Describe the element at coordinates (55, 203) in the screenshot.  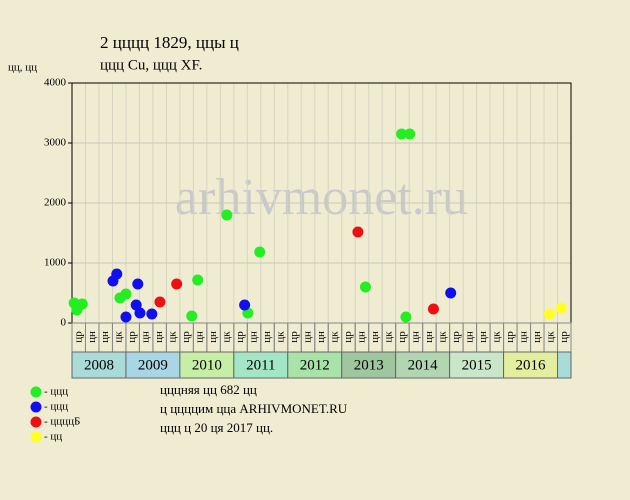
I see `y-tick-label: 2000` at that location.